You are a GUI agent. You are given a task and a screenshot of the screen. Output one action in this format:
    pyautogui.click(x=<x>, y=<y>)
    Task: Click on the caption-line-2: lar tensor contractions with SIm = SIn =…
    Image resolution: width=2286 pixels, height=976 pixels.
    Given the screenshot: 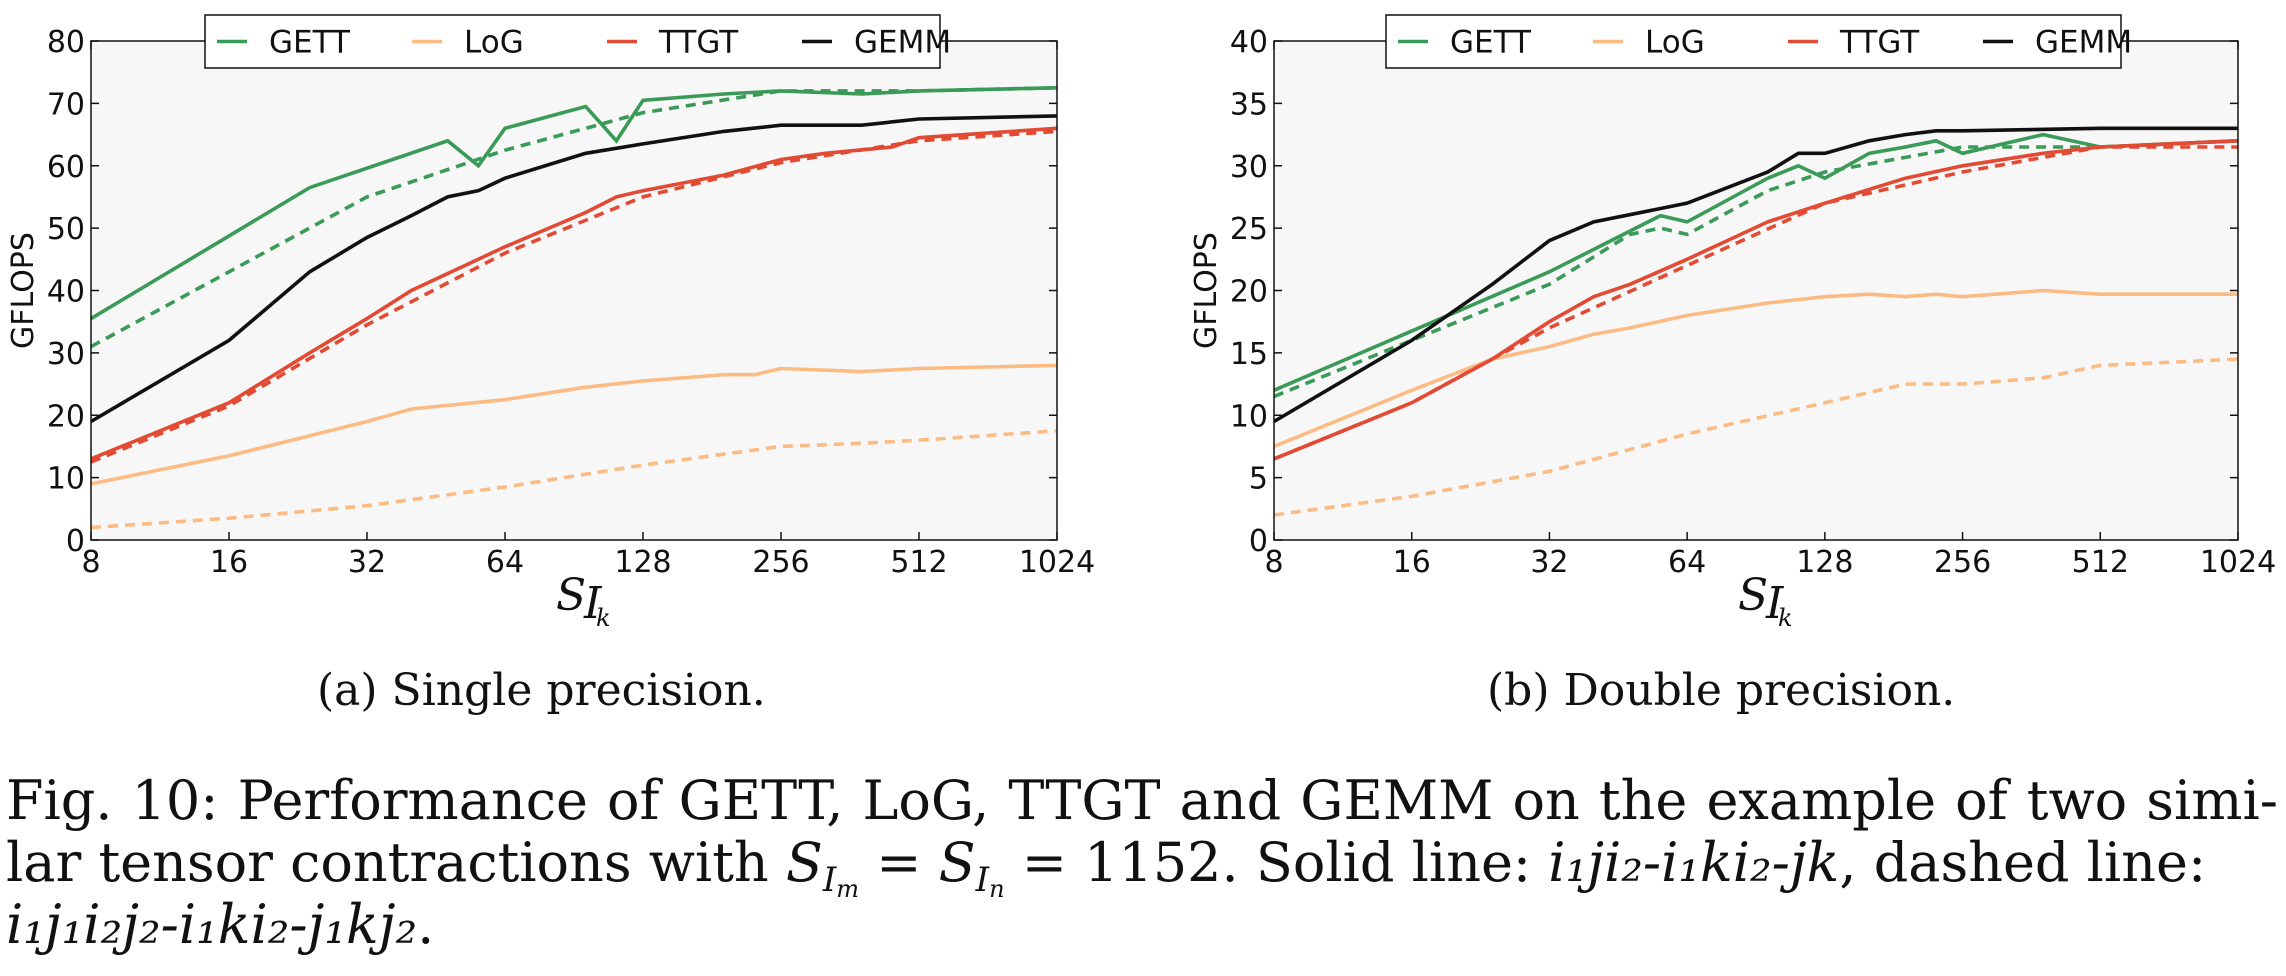 What is the action you would take?
    pyautogui.click(x=1142, y=867)
    